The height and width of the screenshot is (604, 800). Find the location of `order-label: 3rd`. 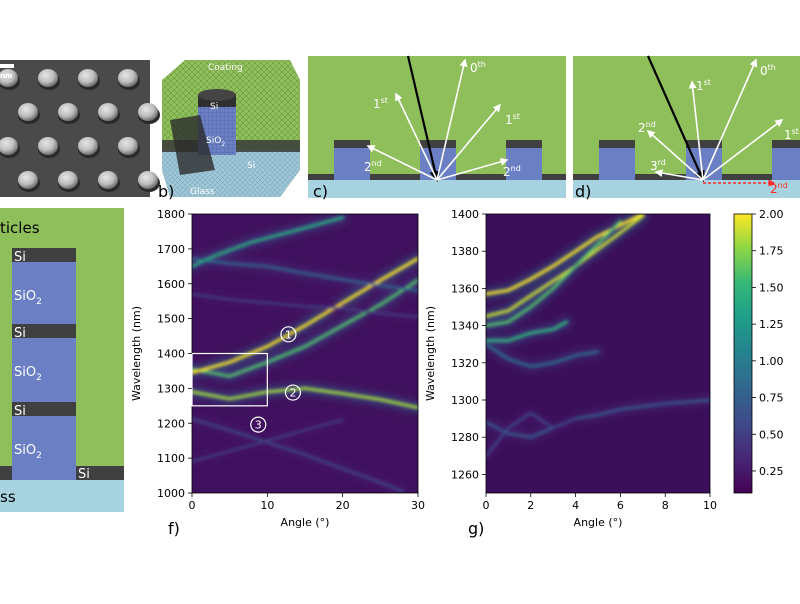

order-label: 3rd is located at coordinates (658, 165).